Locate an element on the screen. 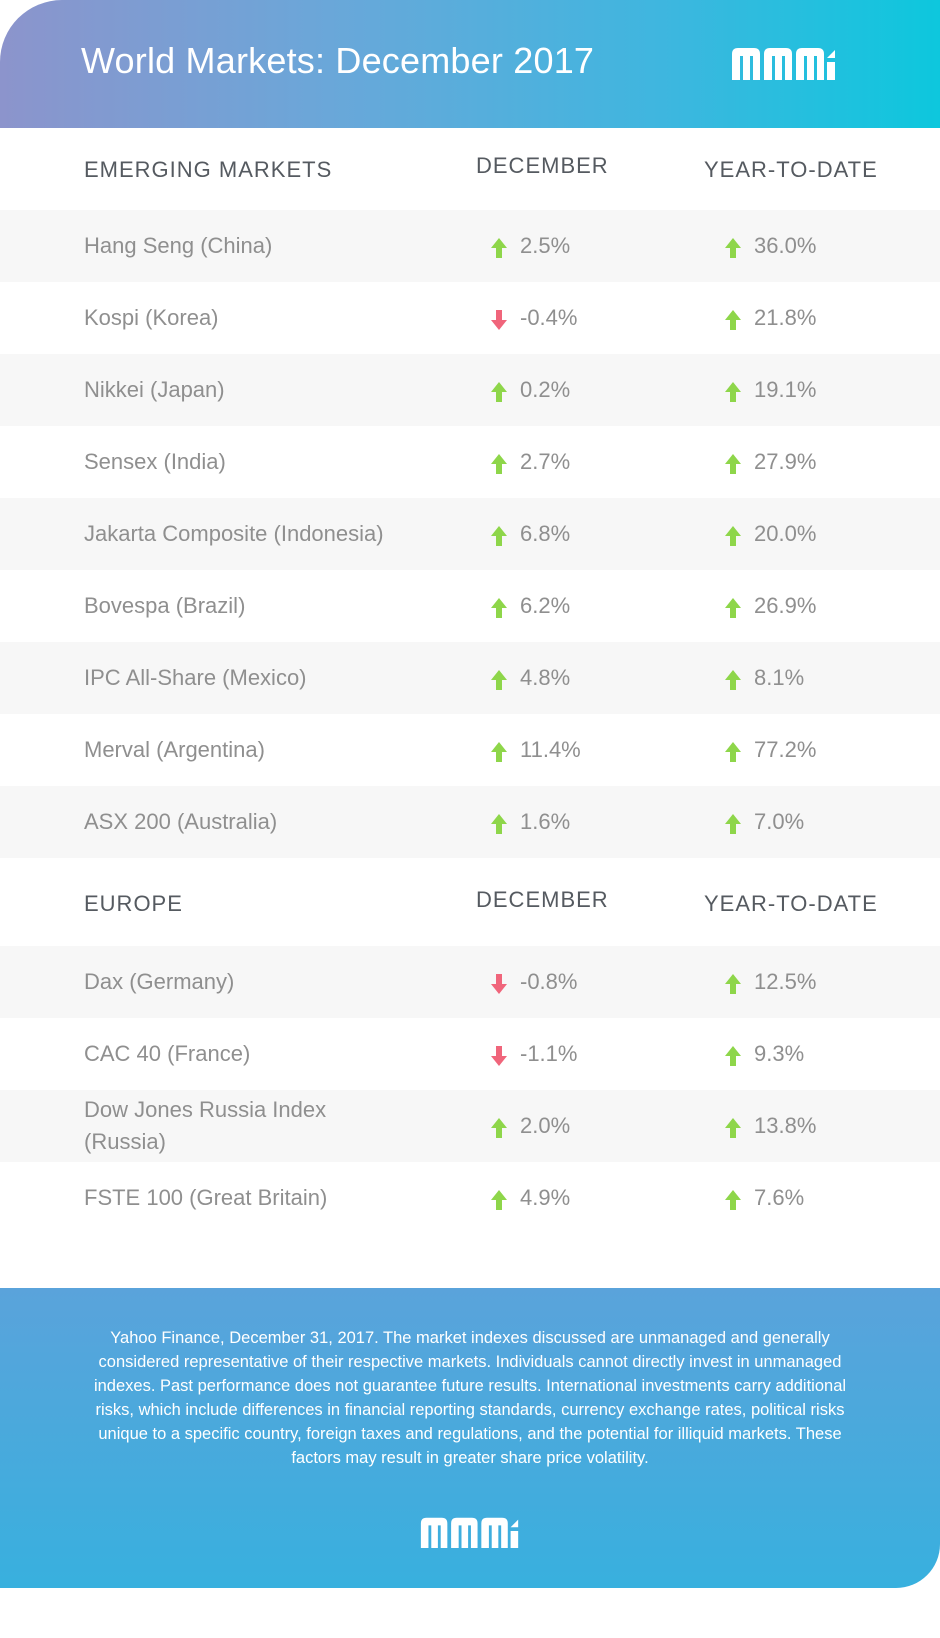 This screenshot has width=940, height=1638. ytd-change: 20.0% is located at coordinates (799, 534).